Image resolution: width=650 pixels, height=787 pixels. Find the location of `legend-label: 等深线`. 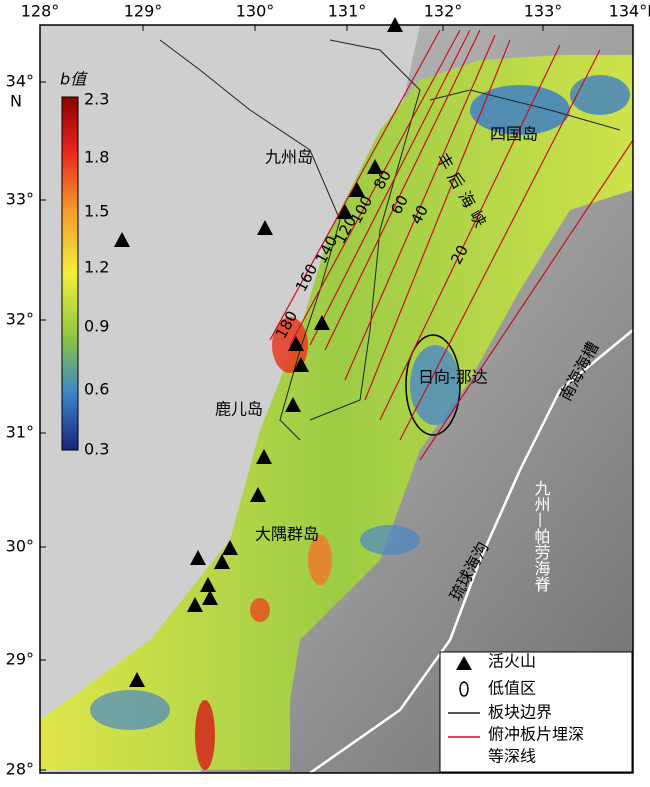

legend-label: 等深线 is located at coordinates (512, 756).